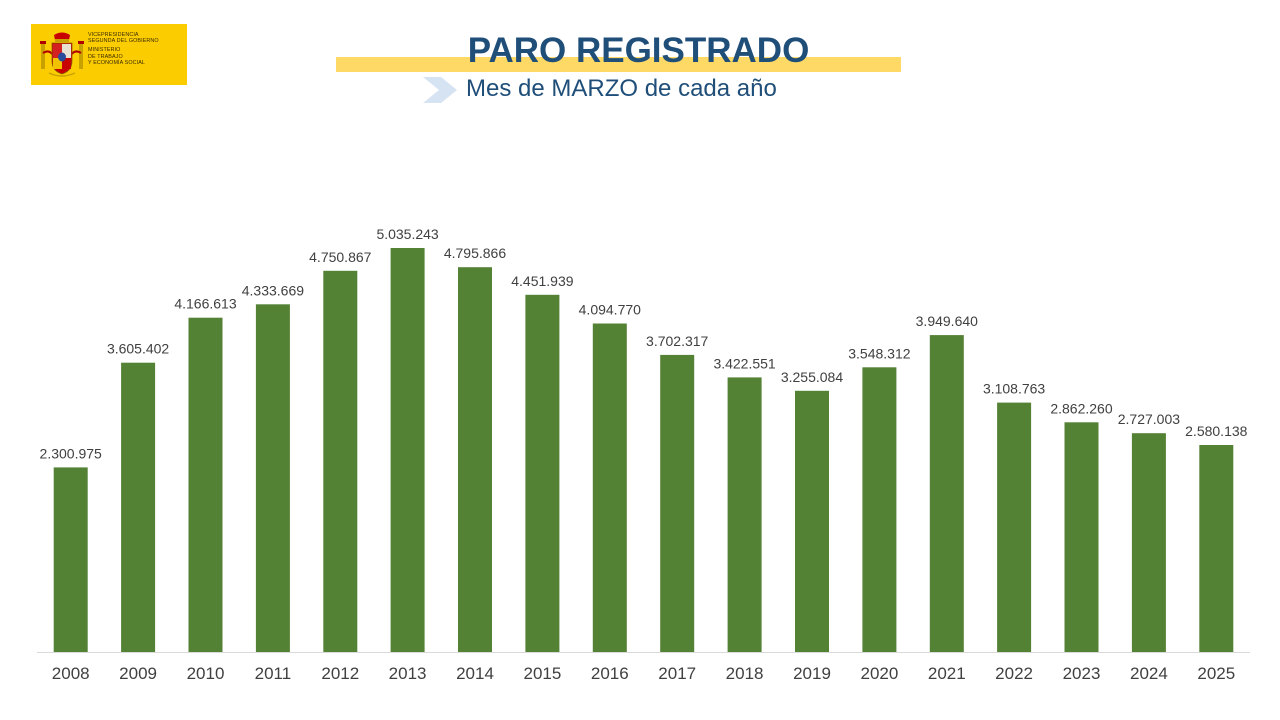  Describe the element at coordinates (947, 673) in the screenshot. I see `x-tick-label-2021: 2021` at that location.